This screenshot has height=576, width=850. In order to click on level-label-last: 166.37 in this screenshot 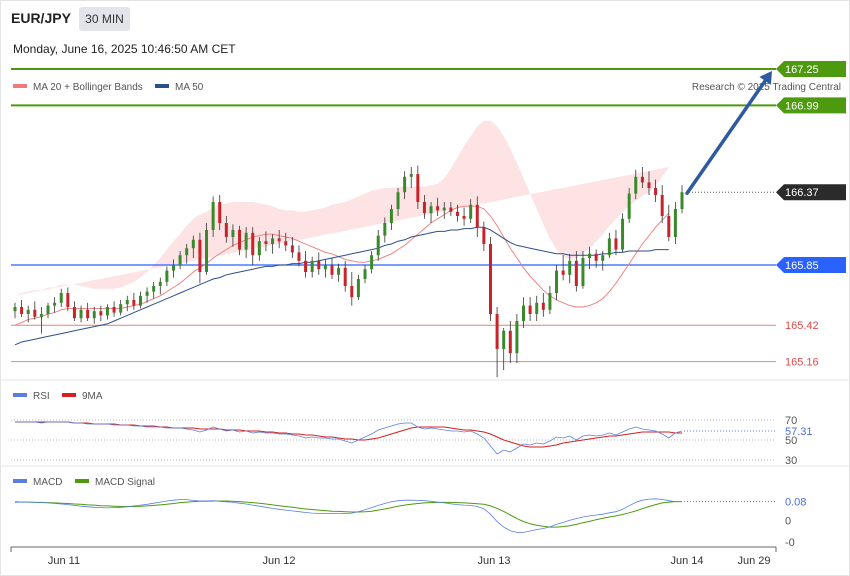, I will do `click(802, 193)`.